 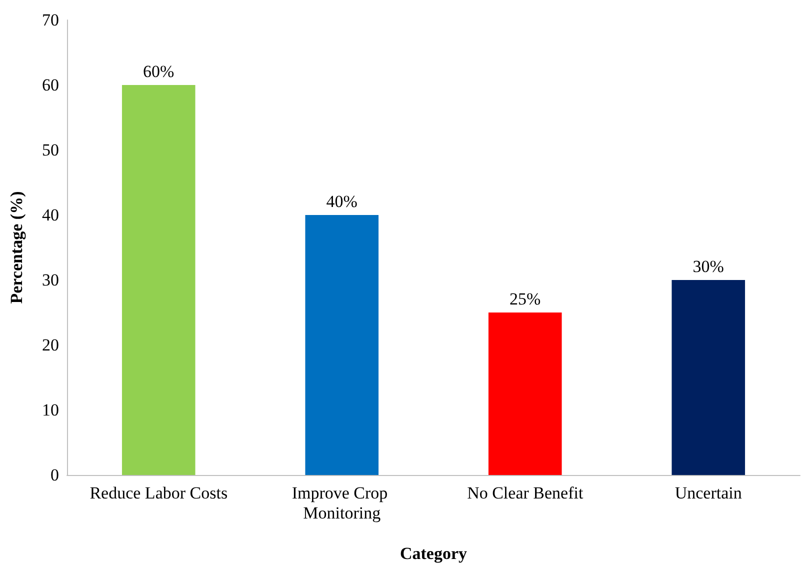 What do you see at coordinates (50, 20) in the screenshot?
I see `y-tick-label: 70` at bounding box center [50, 20].